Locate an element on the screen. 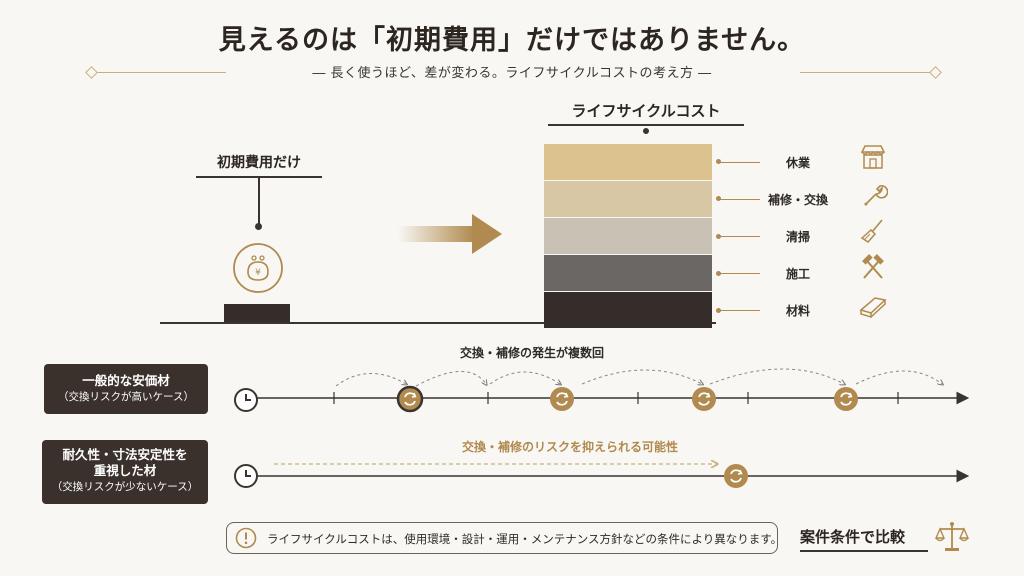  cheap-material-note: （交換リスクが高いケース） is located at coordinates (126, 397).